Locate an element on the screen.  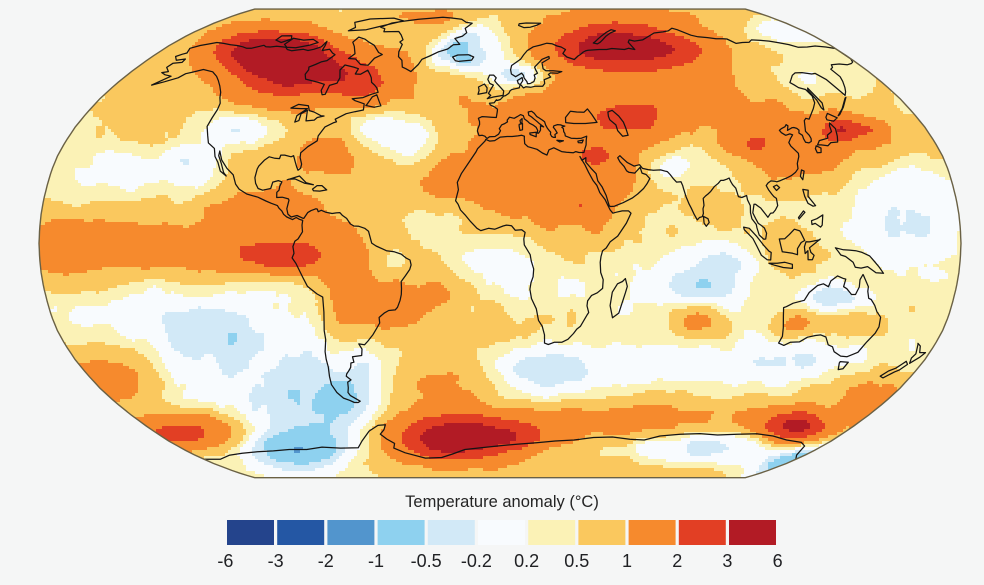
svg-text: Temperature anomaly (°C) is located at coordinates (502, 502).